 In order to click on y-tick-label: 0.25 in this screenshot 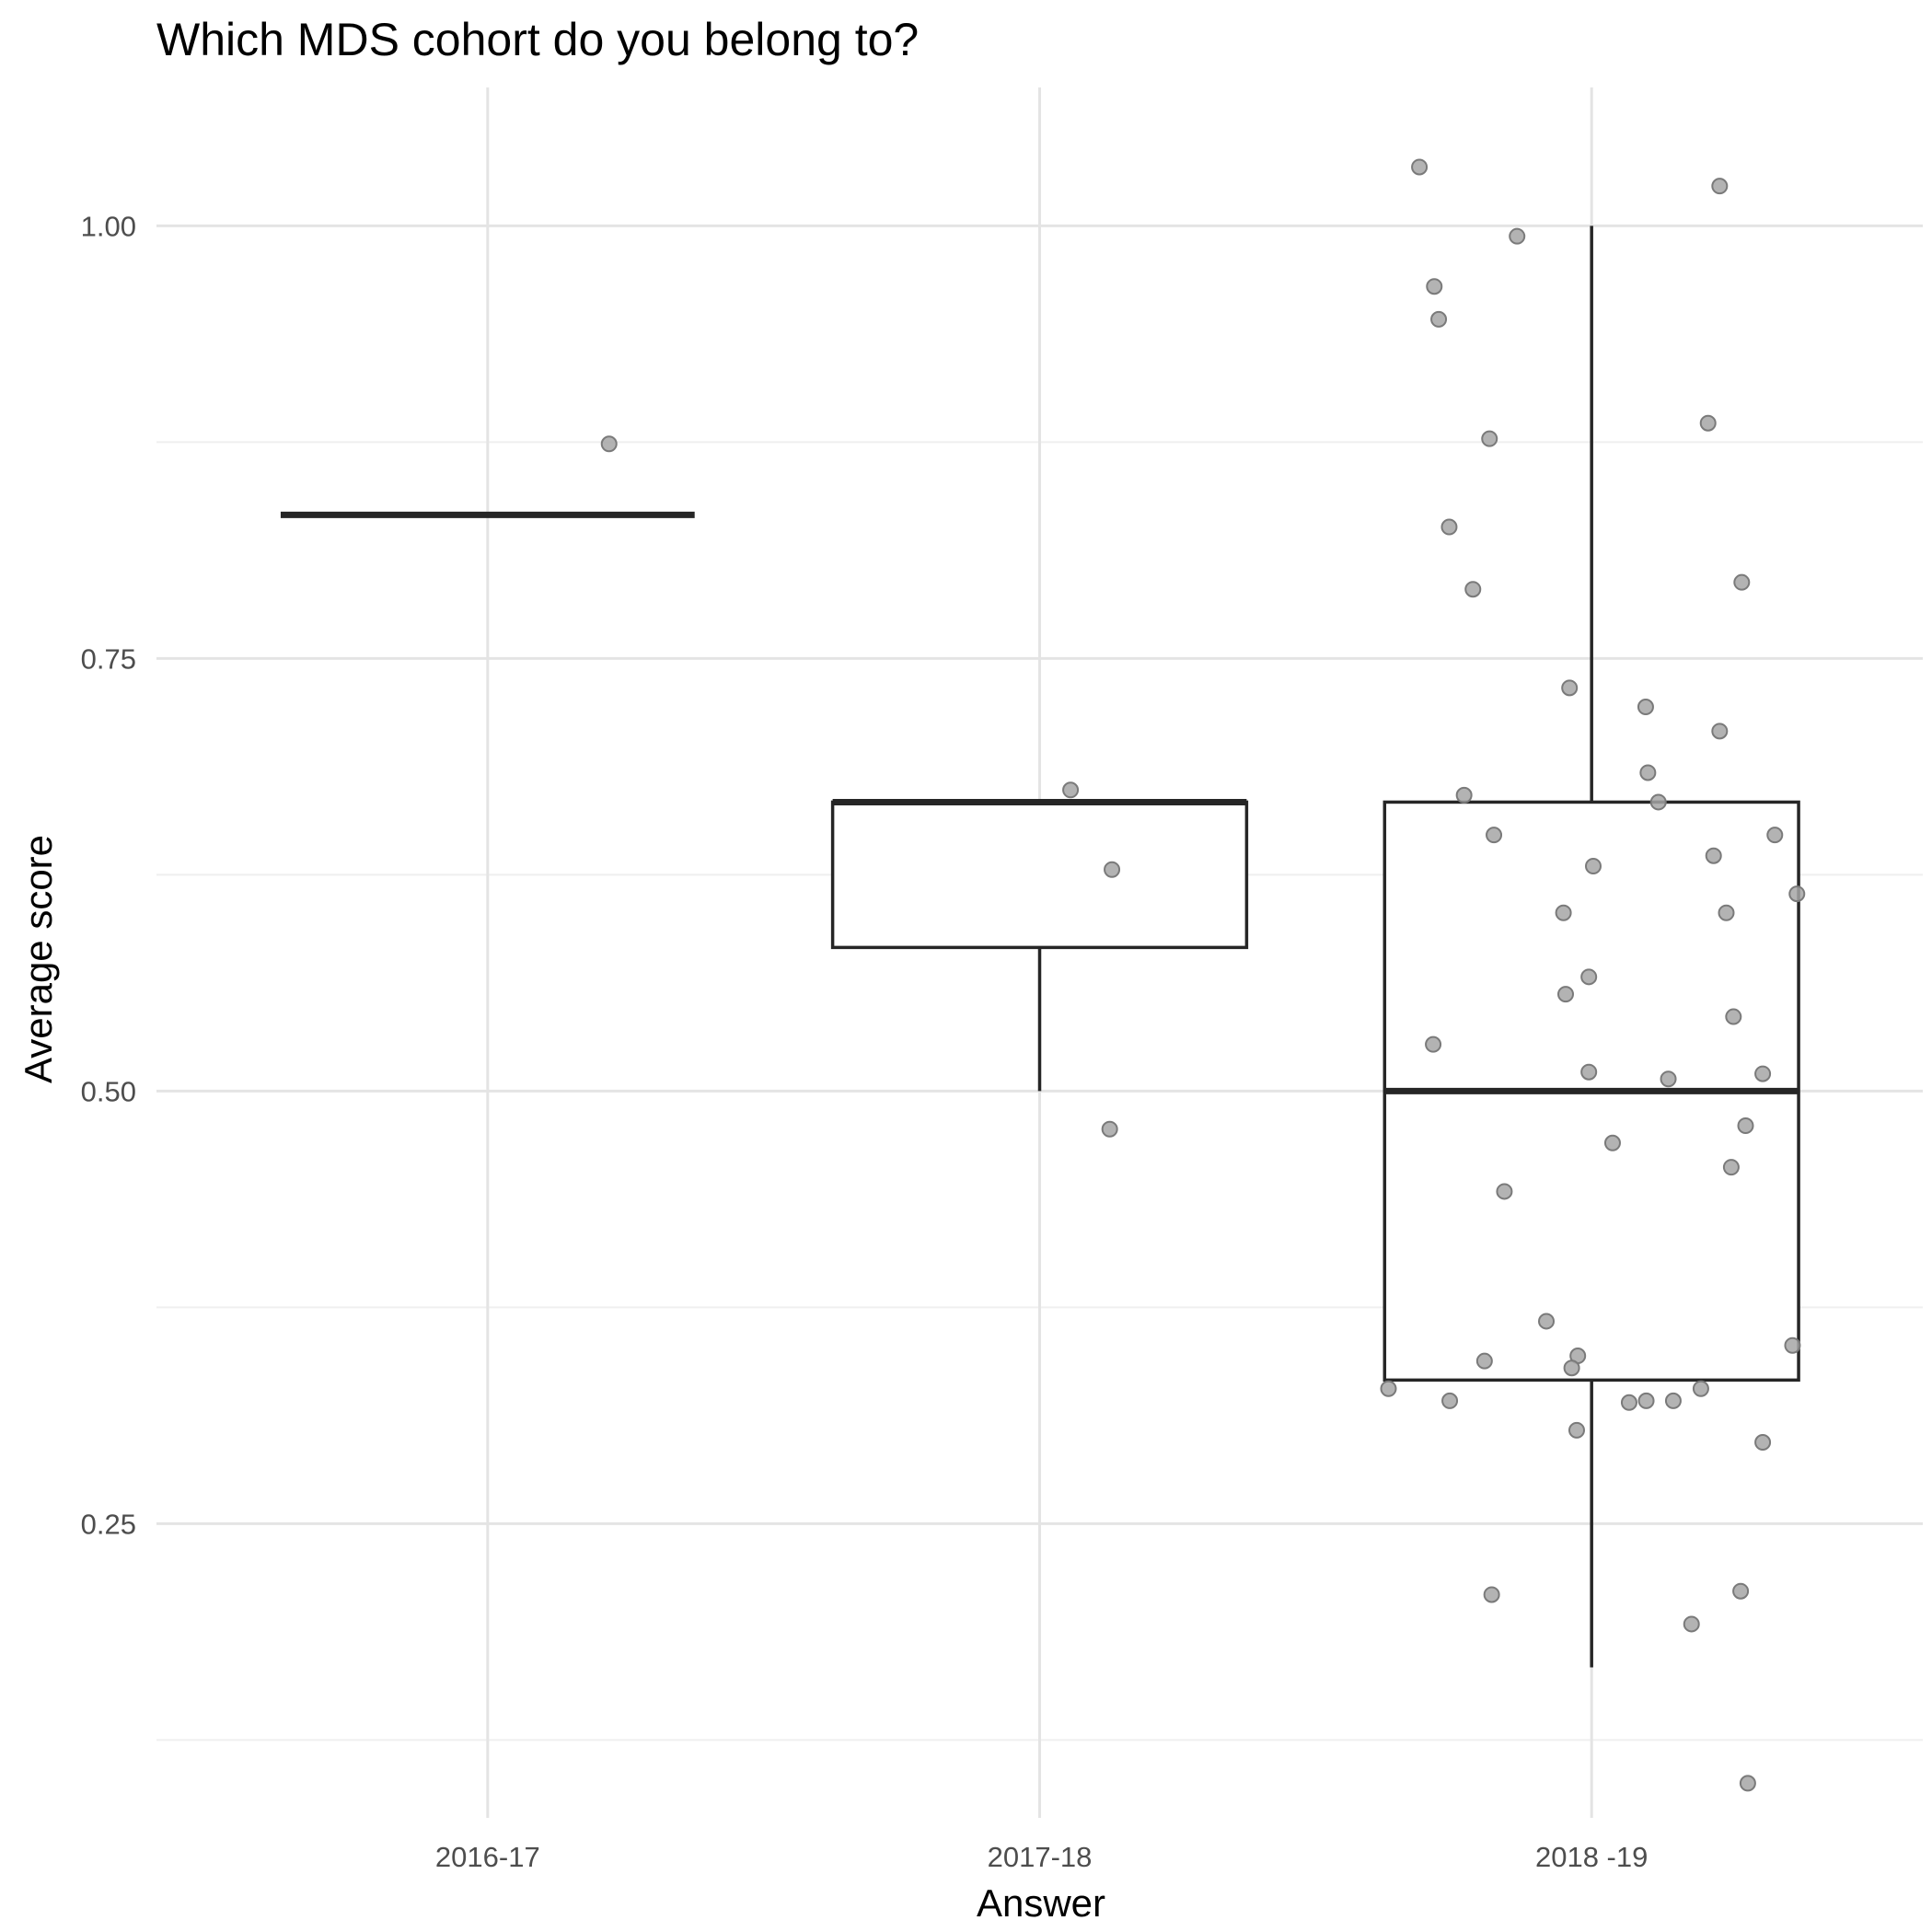, I will do `click(109, 1524)`.